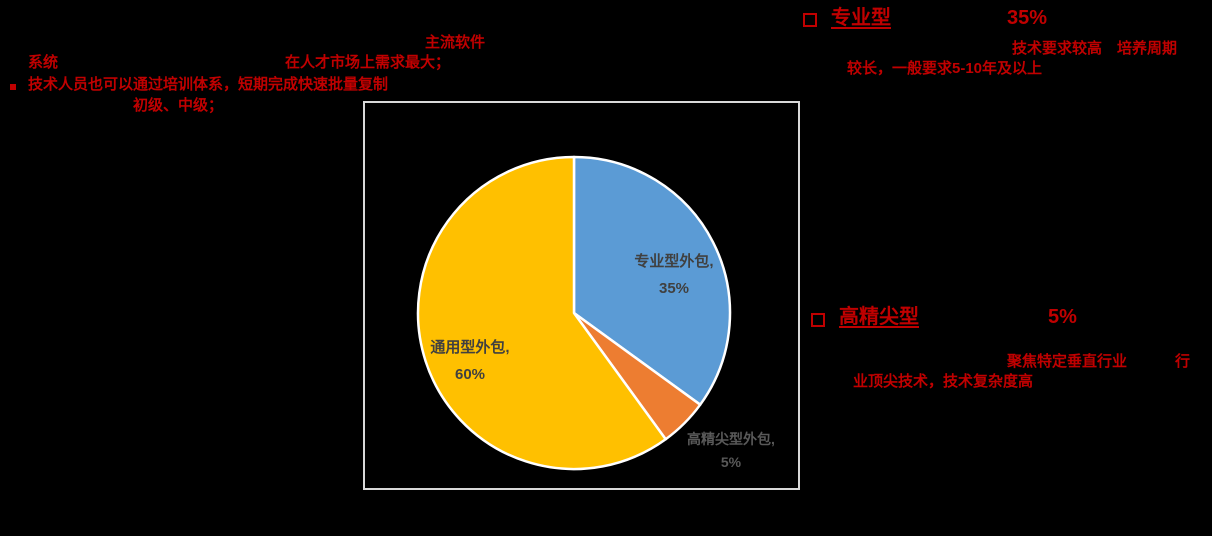 This screenshot has height=536, width=1212. What do you see at coordinates (943, 381) in the screenshot?
I see `desc-highend-line2: 业顶尖技术，技术复杂度高` at bounding box center [943, 381].